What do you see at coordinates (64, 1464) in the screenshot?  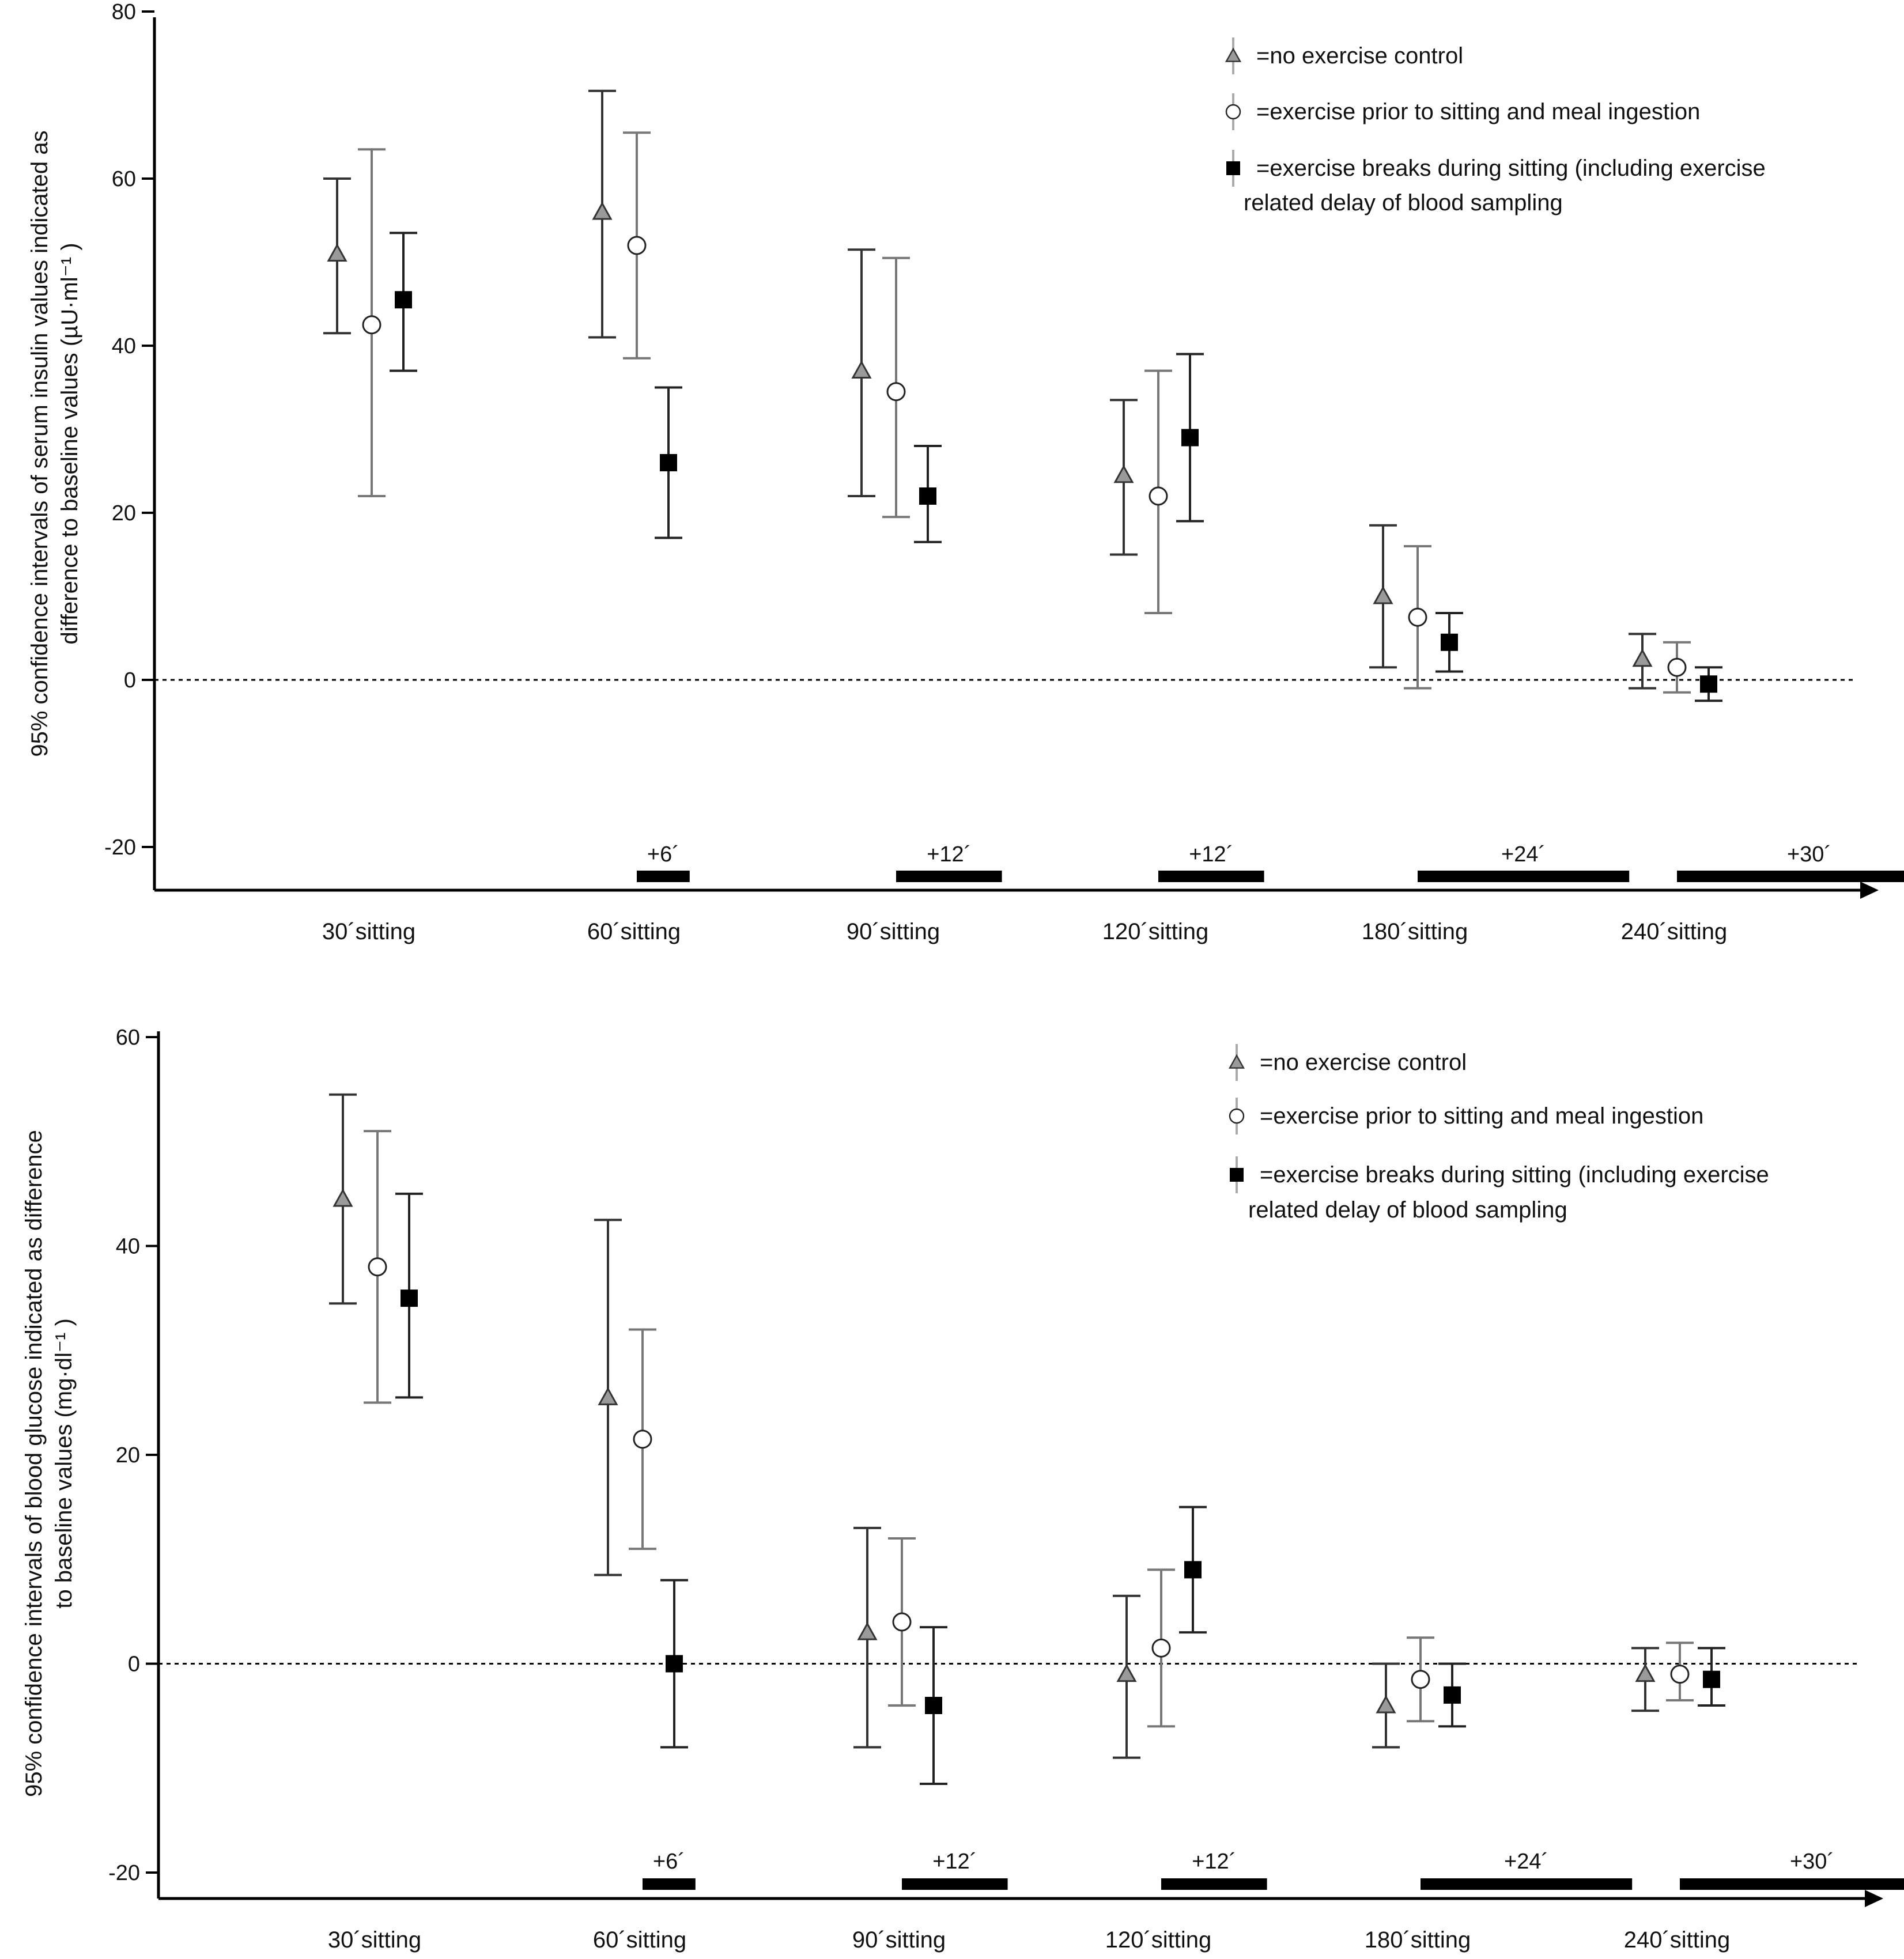 I see `glucose-ylabel-line2: to baseline values (mg·dl⁻¹ )` at bounding box center [64, 1464].